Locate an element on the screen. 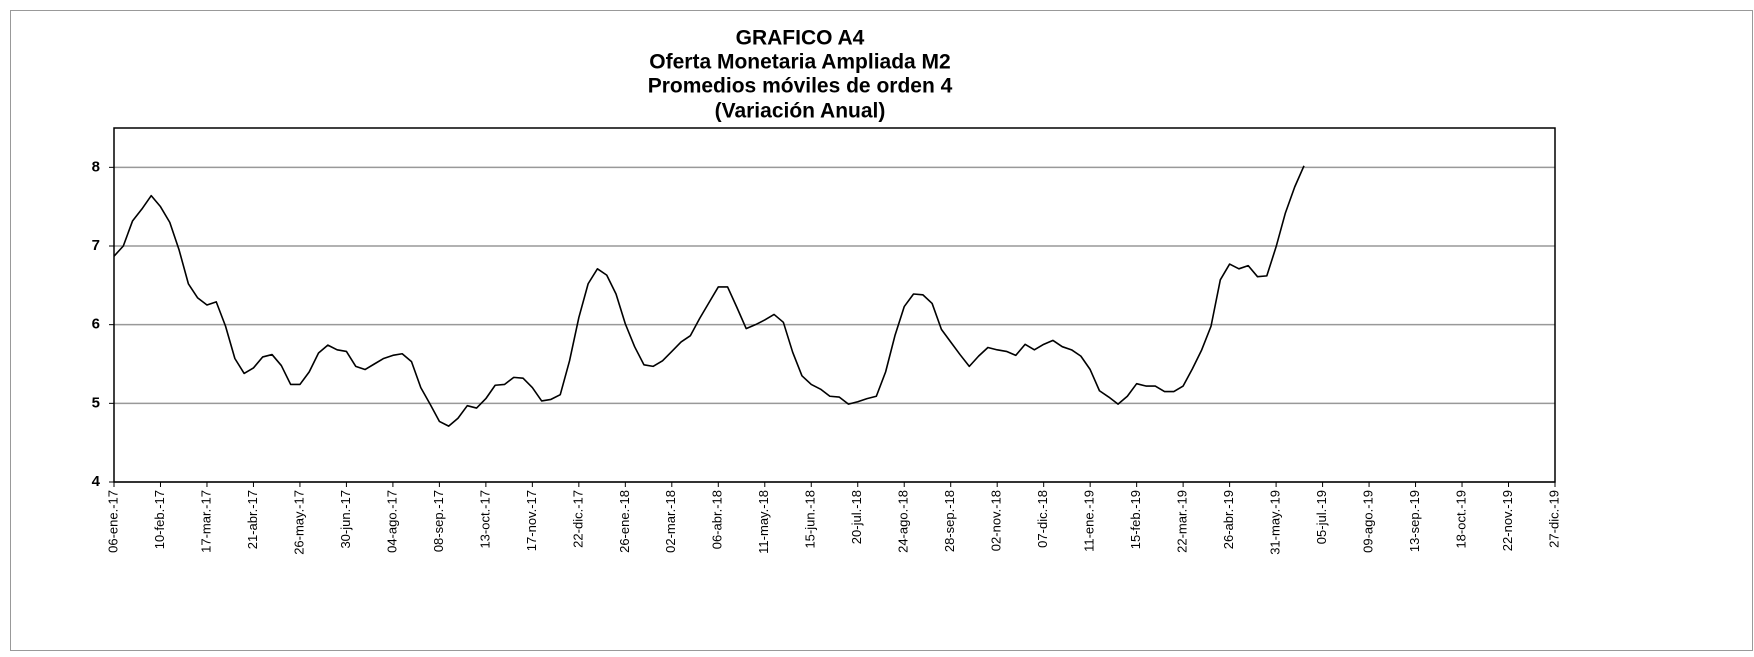  y-tick-label: 8 is located at coordinates (96, 166).